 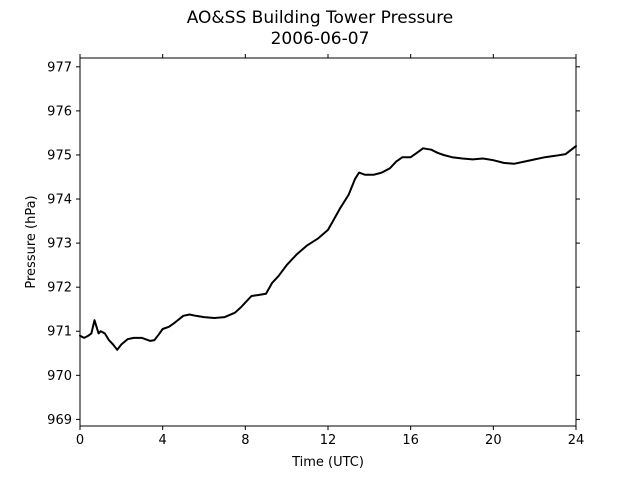 I want to click on x-tick-label: 4, so click(x=163, y=440).